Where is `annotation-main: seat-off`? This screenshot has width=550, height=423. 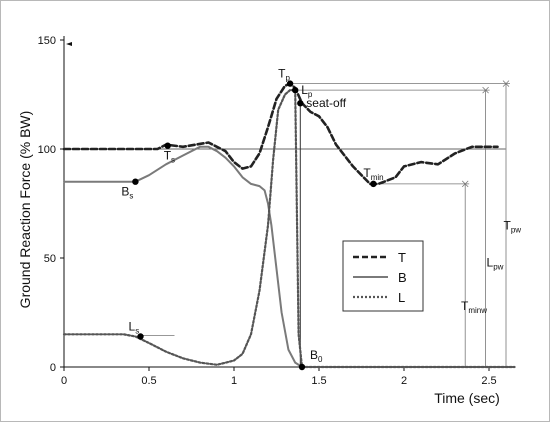
annotation-main: seat-off is located at coordinates (326, 103).